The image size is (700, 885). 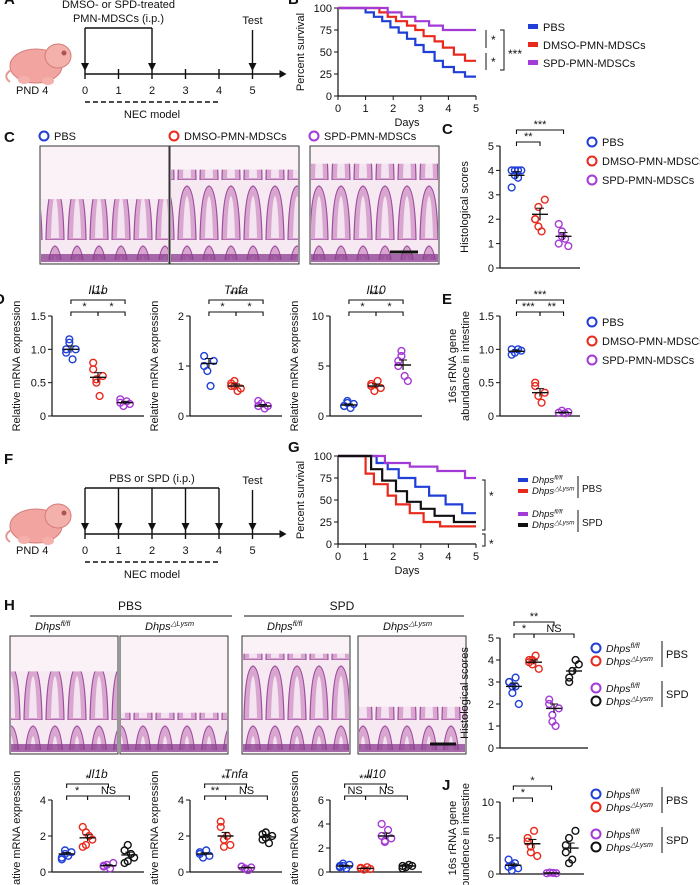 I want to click on legend-group-label: SPD, so click(x=677, y=841).